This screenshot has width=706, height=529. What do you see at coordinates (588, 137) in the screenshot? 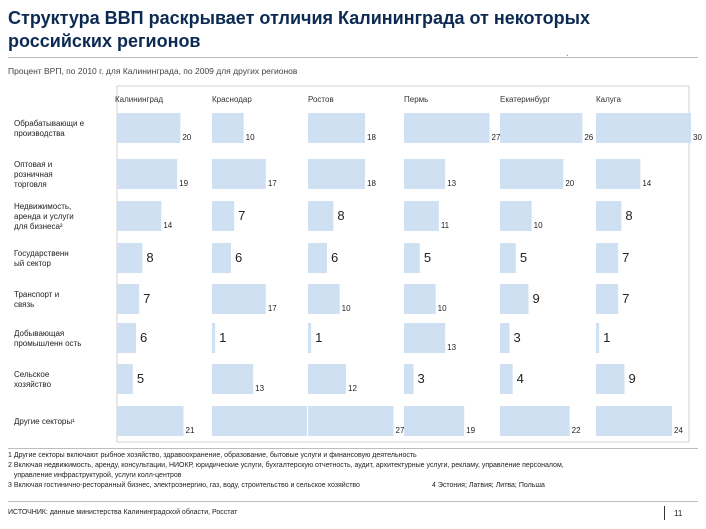
I see `data-label: 26` at bounding box center [588, 137].